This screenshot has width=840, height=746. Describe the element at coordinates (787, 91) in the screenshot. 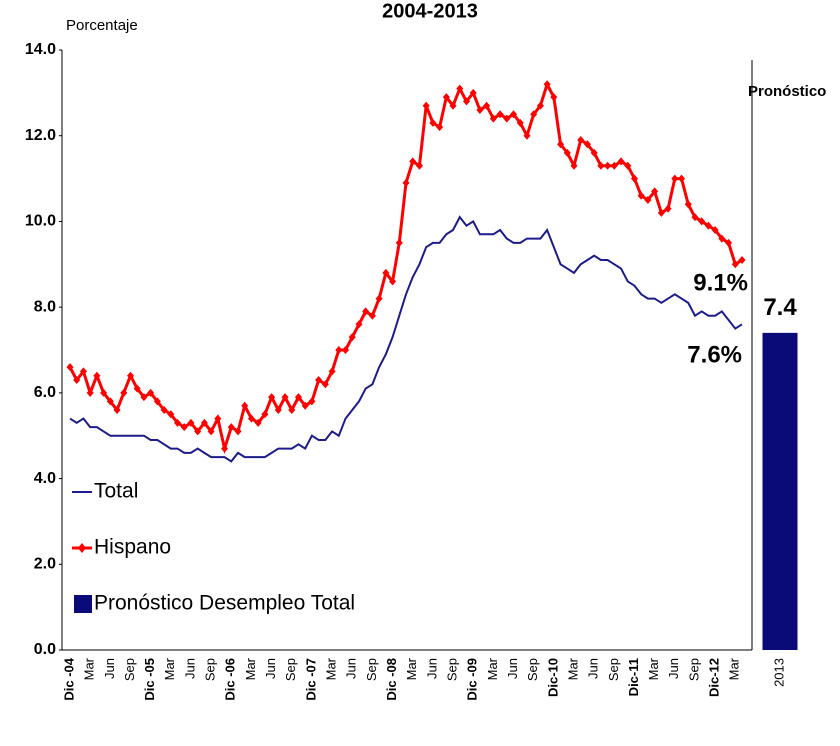

I see `panel-title: Pronóstico` at that location.